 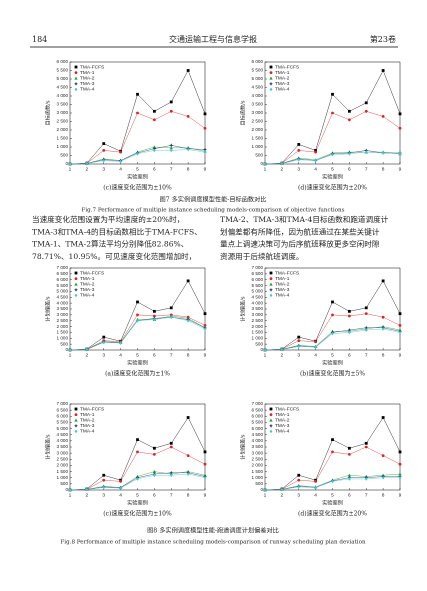 What do you see at coordinates (137, 514) in the screenshot?
I see `chart-subtitle: (c)速度变化范围为±10%` at bounding box center [137, 514].